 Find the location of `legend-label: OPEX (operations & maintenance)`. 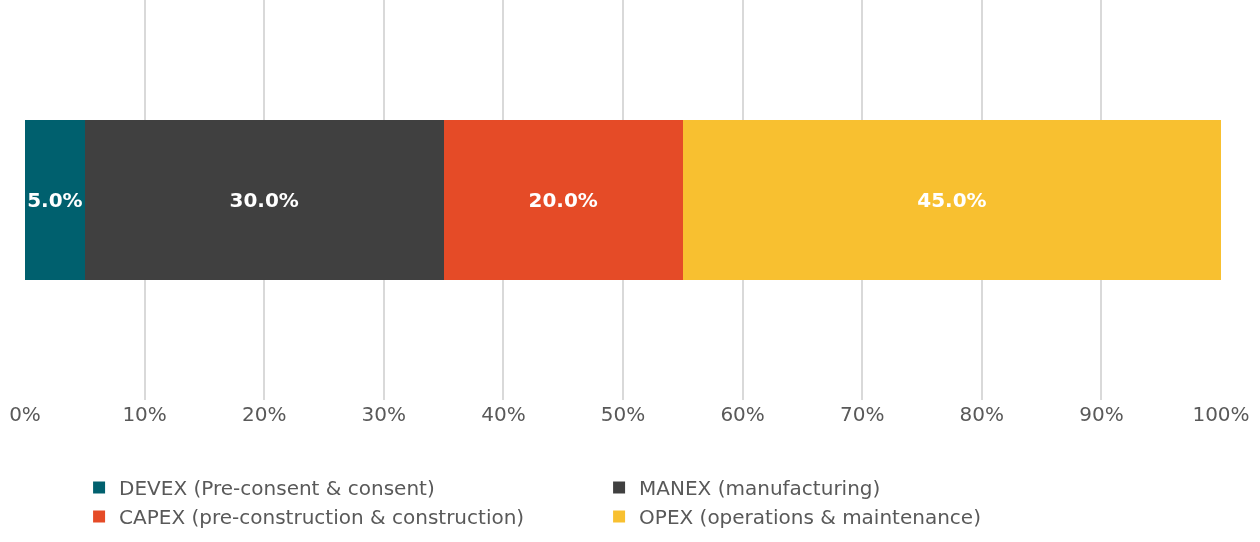

legend-label: OPEX (operations & maintenance) is located at coordinates (810, 517).